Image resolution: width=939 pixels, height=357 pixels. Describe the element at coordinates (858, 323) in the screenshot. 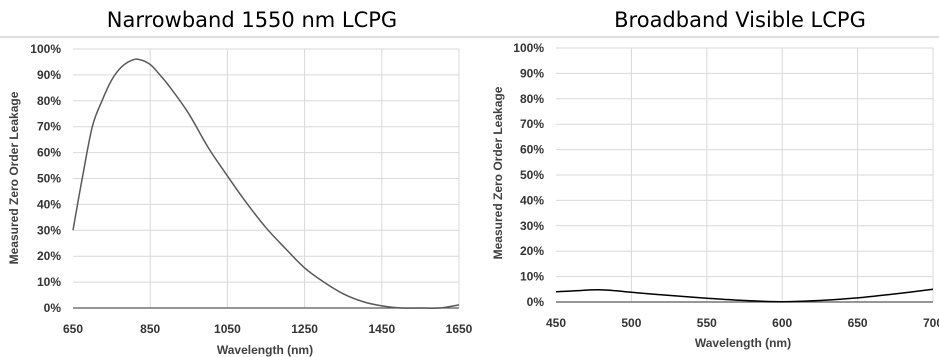

I see `x-tick-label-broadband: 650` at that location.